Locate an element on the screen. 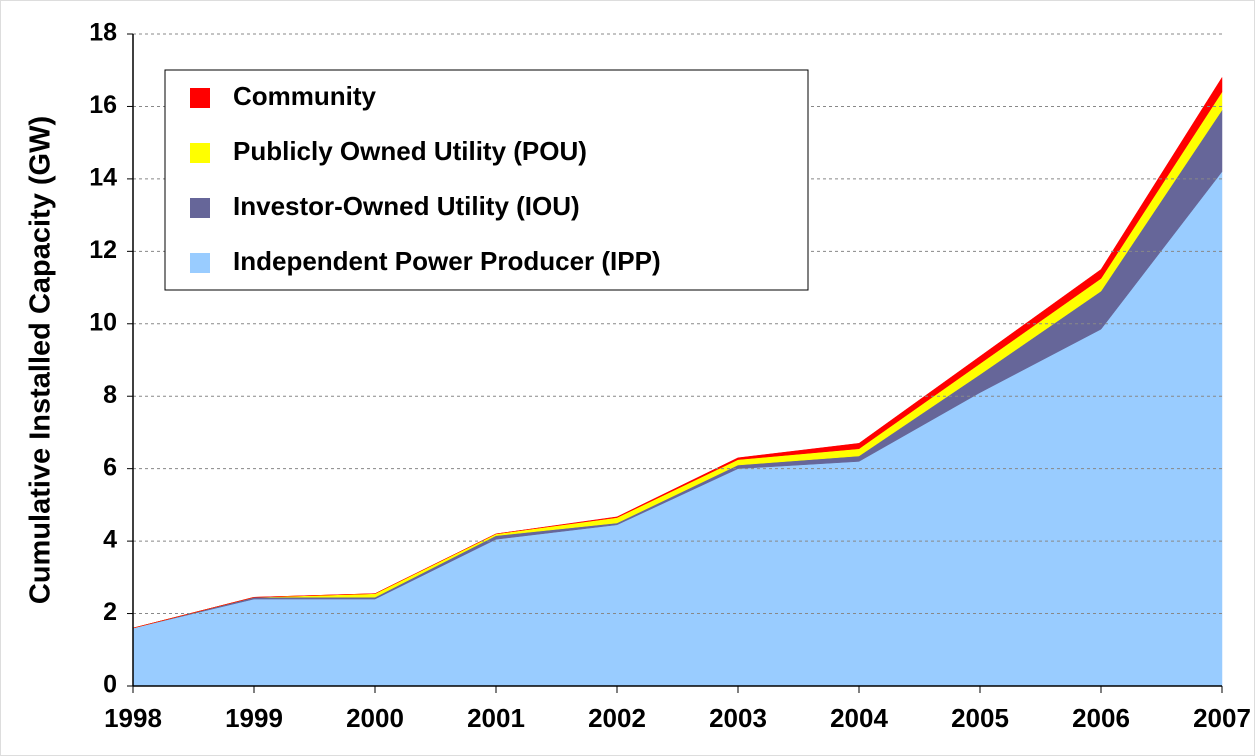 Image resolution: width=1255 pixels, height=756 pixels. y-tick-label: 6 is located at coordinates (110, 467).